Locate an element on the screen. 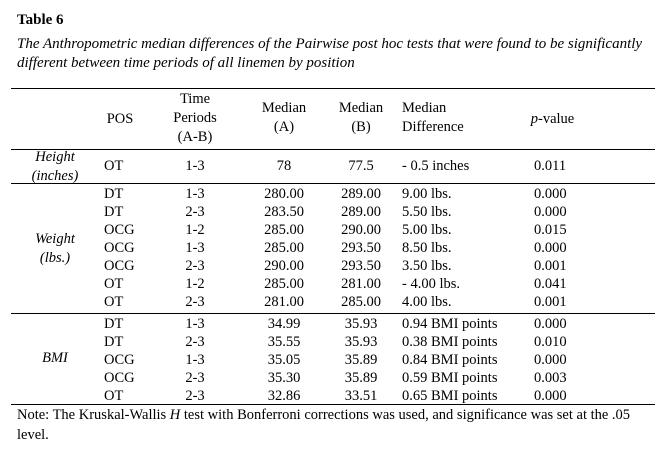  header-median-b: Median (B) is located at coordinates (361, 117).